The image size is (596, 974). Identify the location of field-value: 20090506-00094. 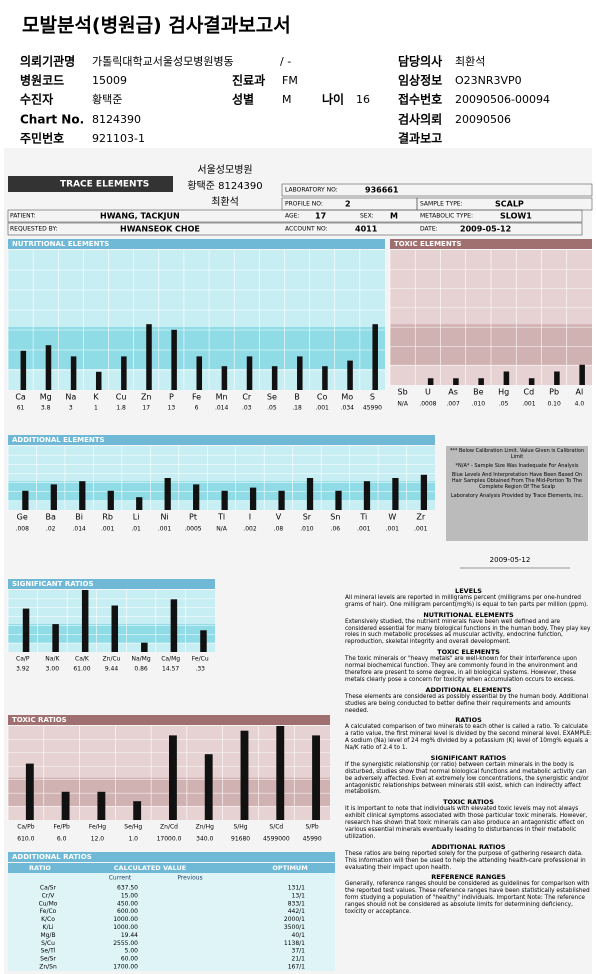
(502, 99).